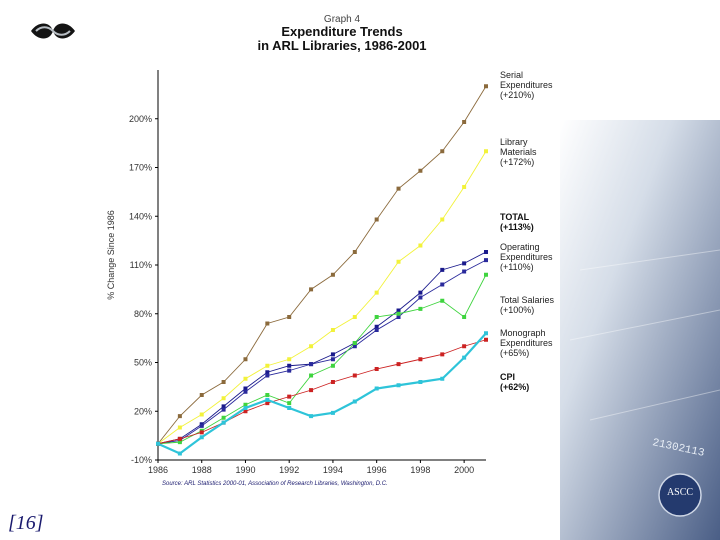  Describe the element at coordinates (158, 470) in the screenshot. I see `x-tick-label: 1986` at that location.